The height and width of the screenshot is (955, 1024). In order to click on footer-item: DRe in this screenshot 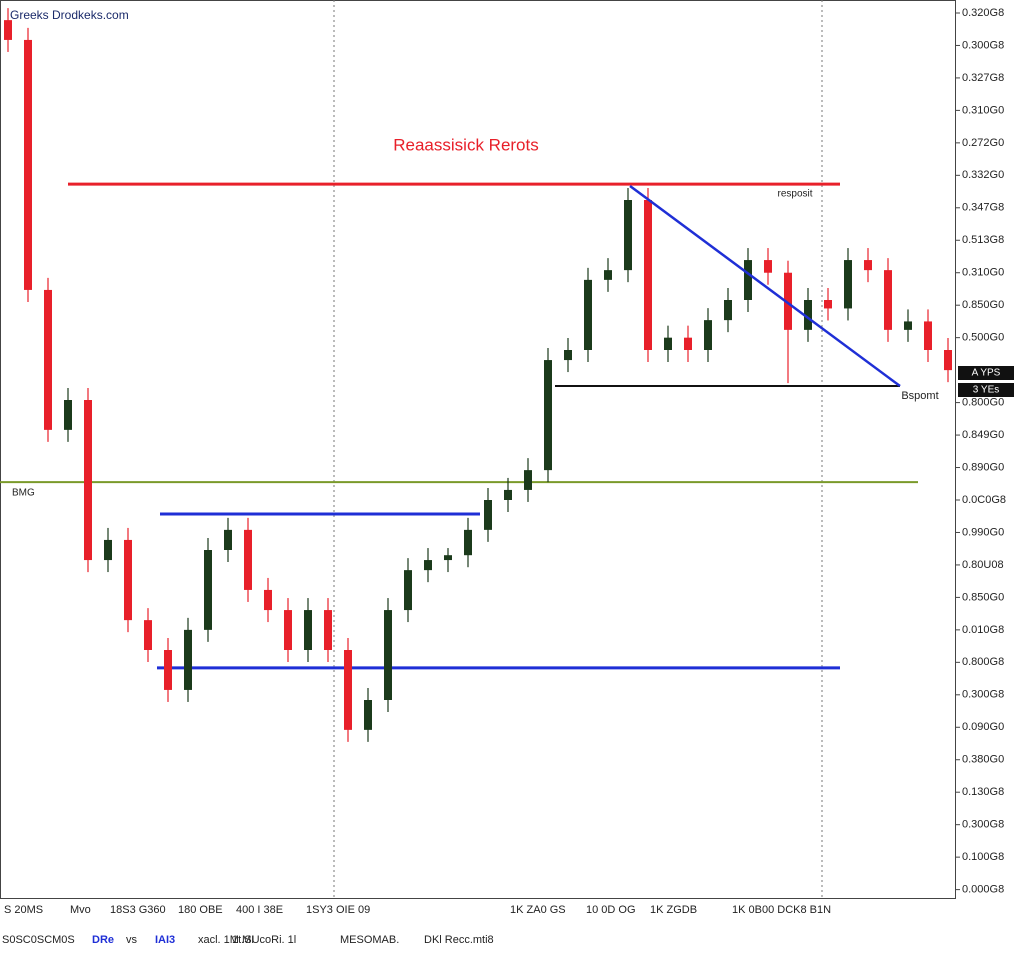, I will do `click(103, 940)`.